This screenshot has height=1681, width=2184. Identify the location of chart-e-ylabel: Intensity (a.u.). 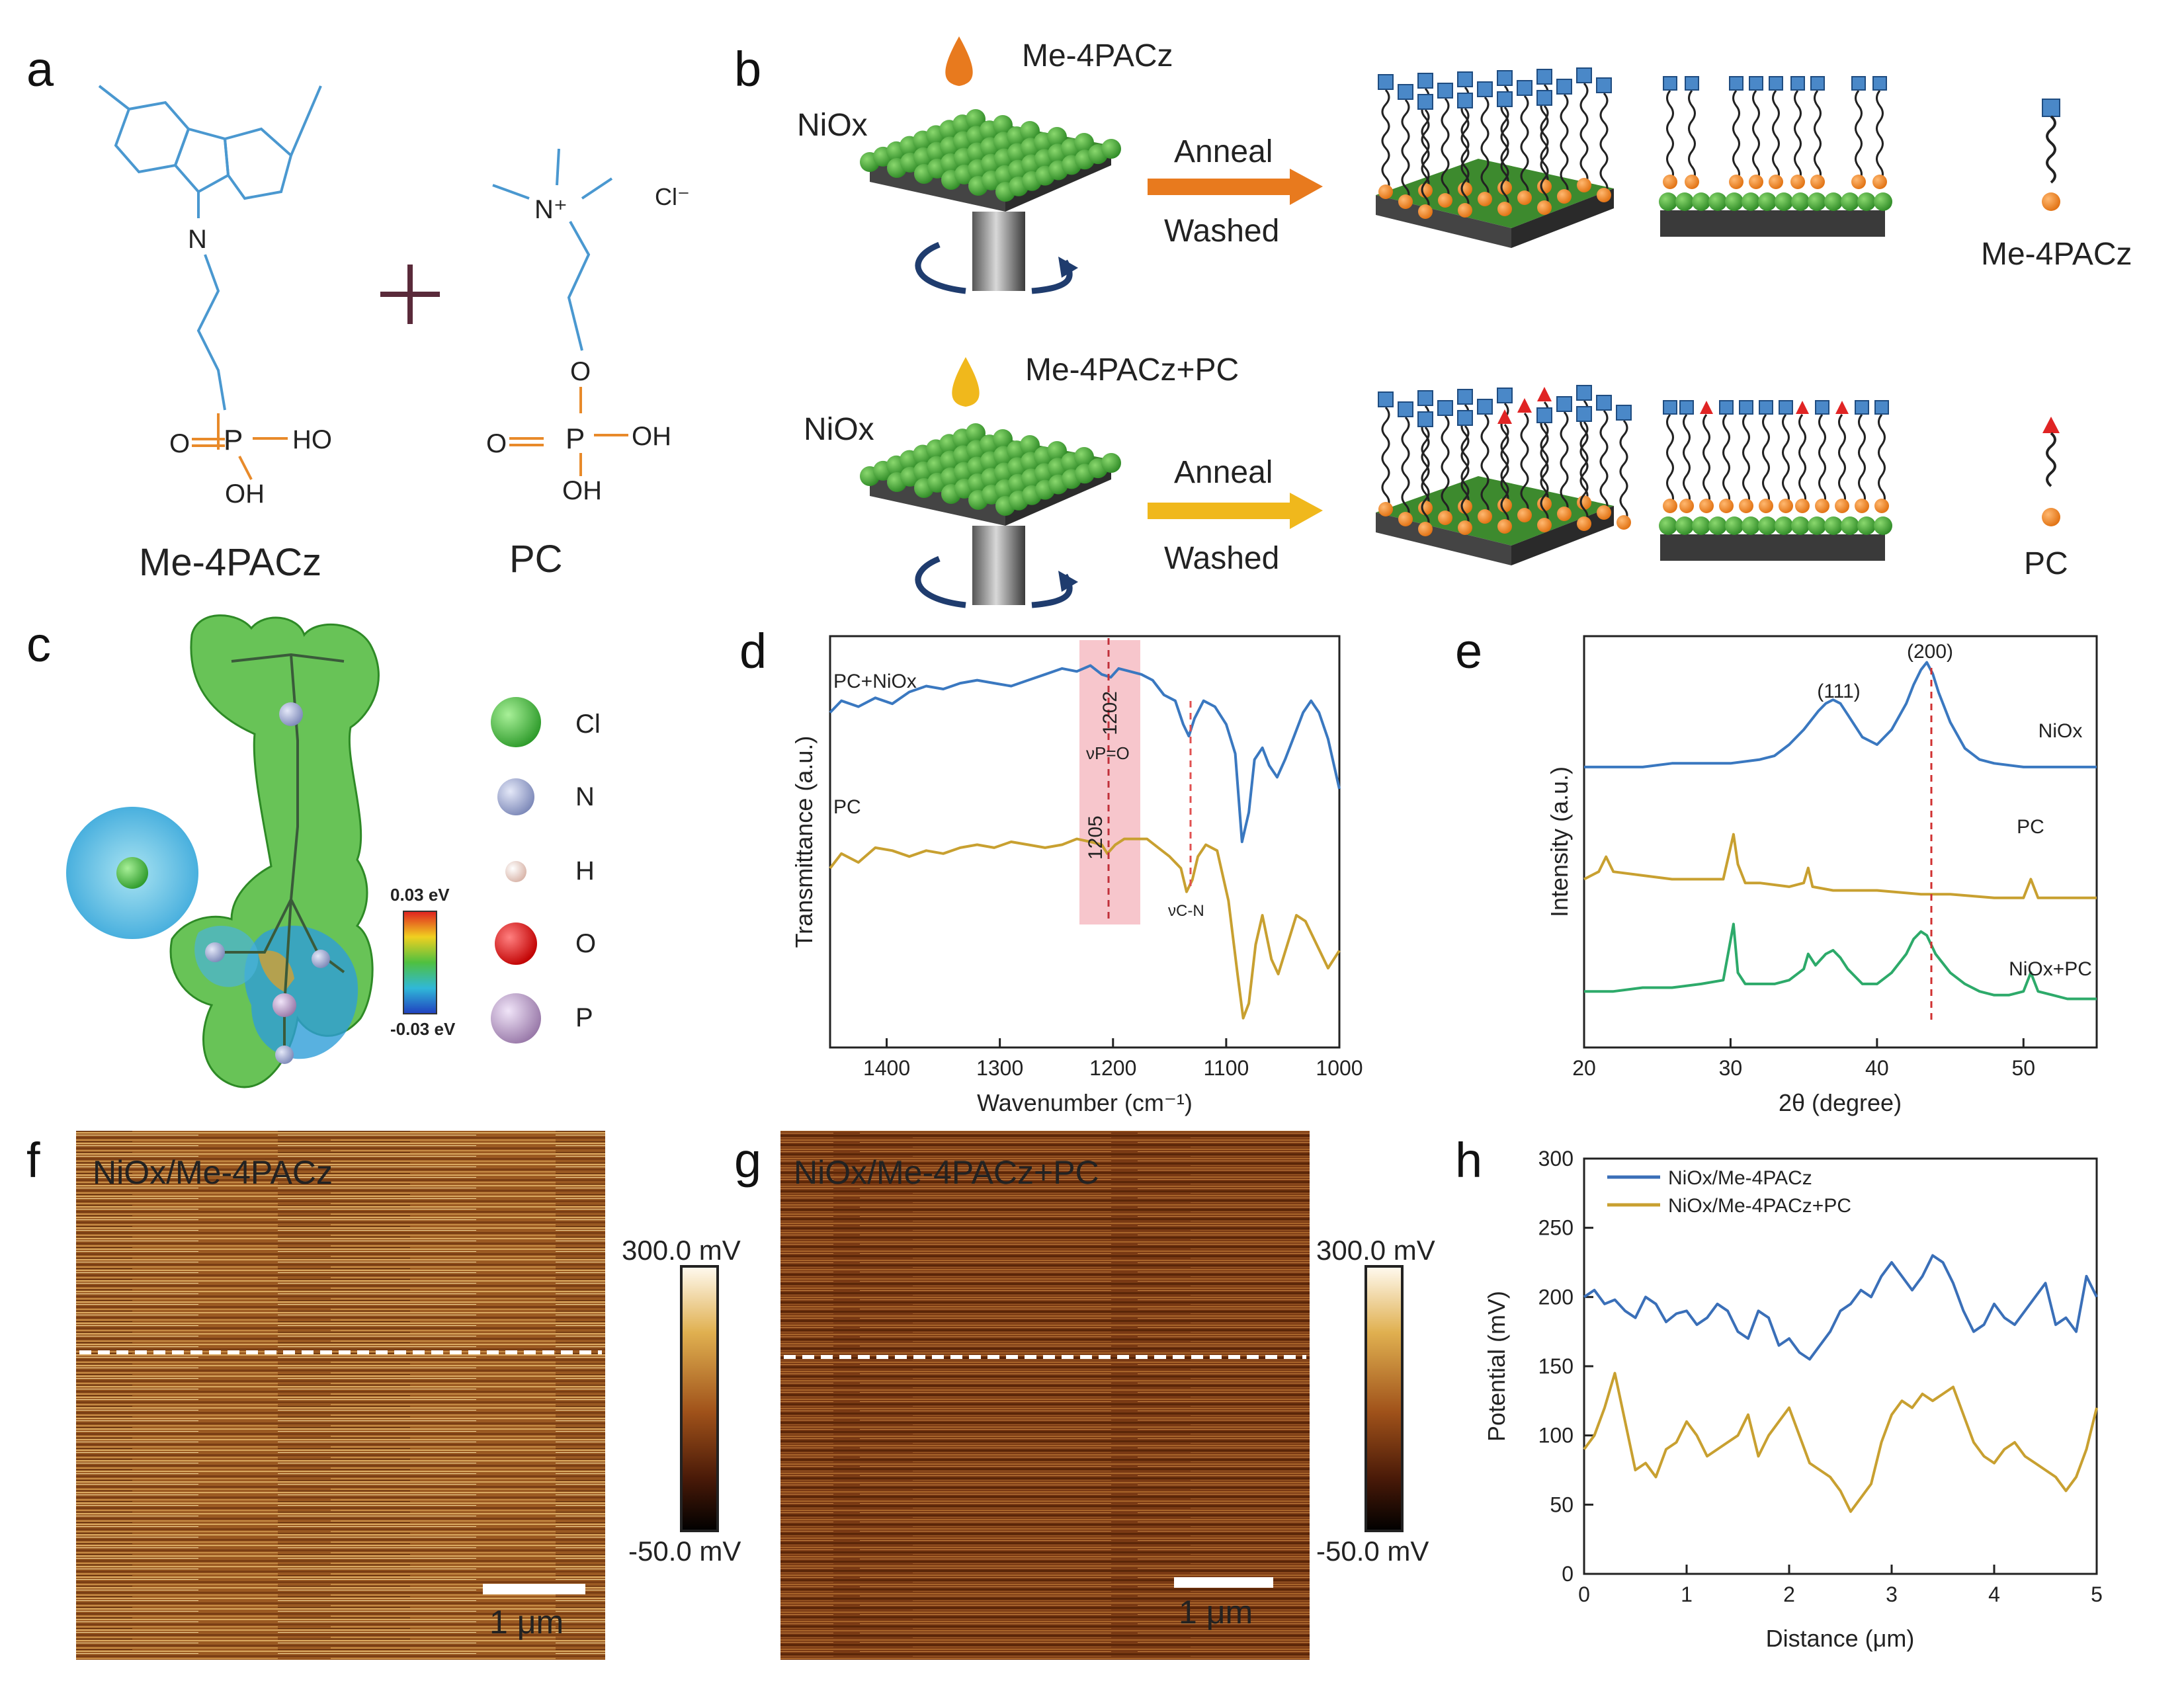
(1559, 841).